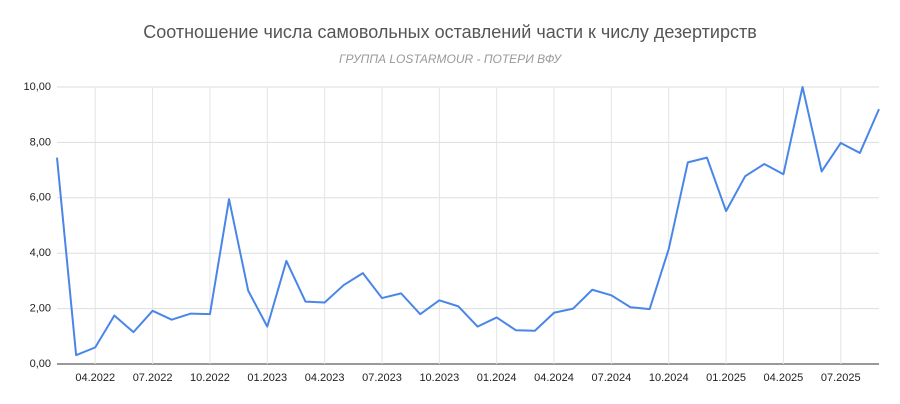  Describe the element at coordinates (153, 378) in the screenshot. I see `x-tick-label: 07.2022` at that location.